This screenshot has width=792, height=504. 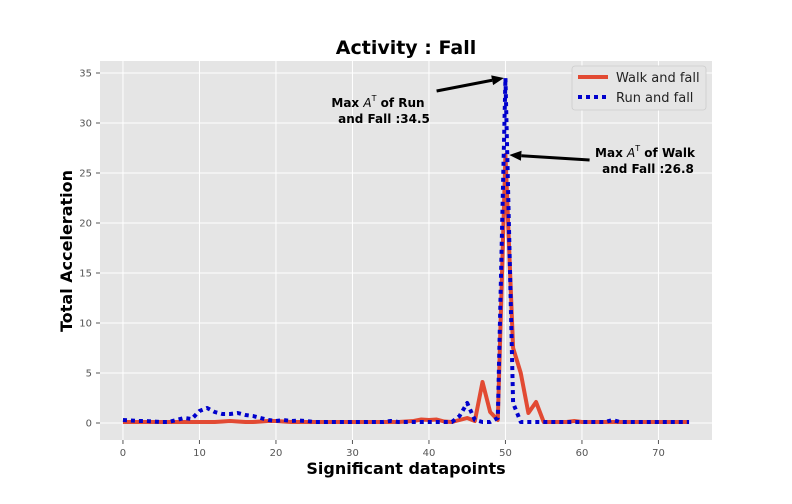 What do you see at coordinates (276, 453) in the screenshot?
I see `x-tick-label: 20` at bounding box center [276, 453].